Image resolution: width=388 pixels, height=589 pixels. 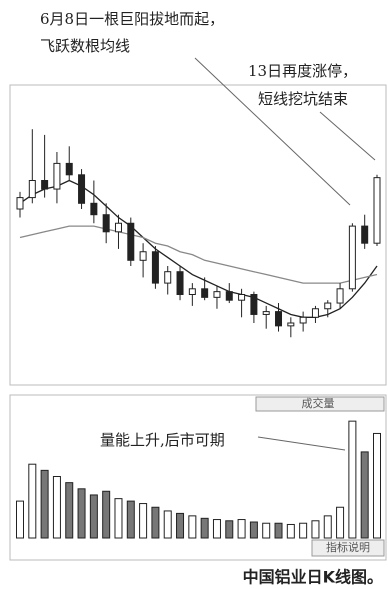 What do you see at coordinates (198, 254) in the screenshot?
I see `moving-average` at bounding box center [198, 254].